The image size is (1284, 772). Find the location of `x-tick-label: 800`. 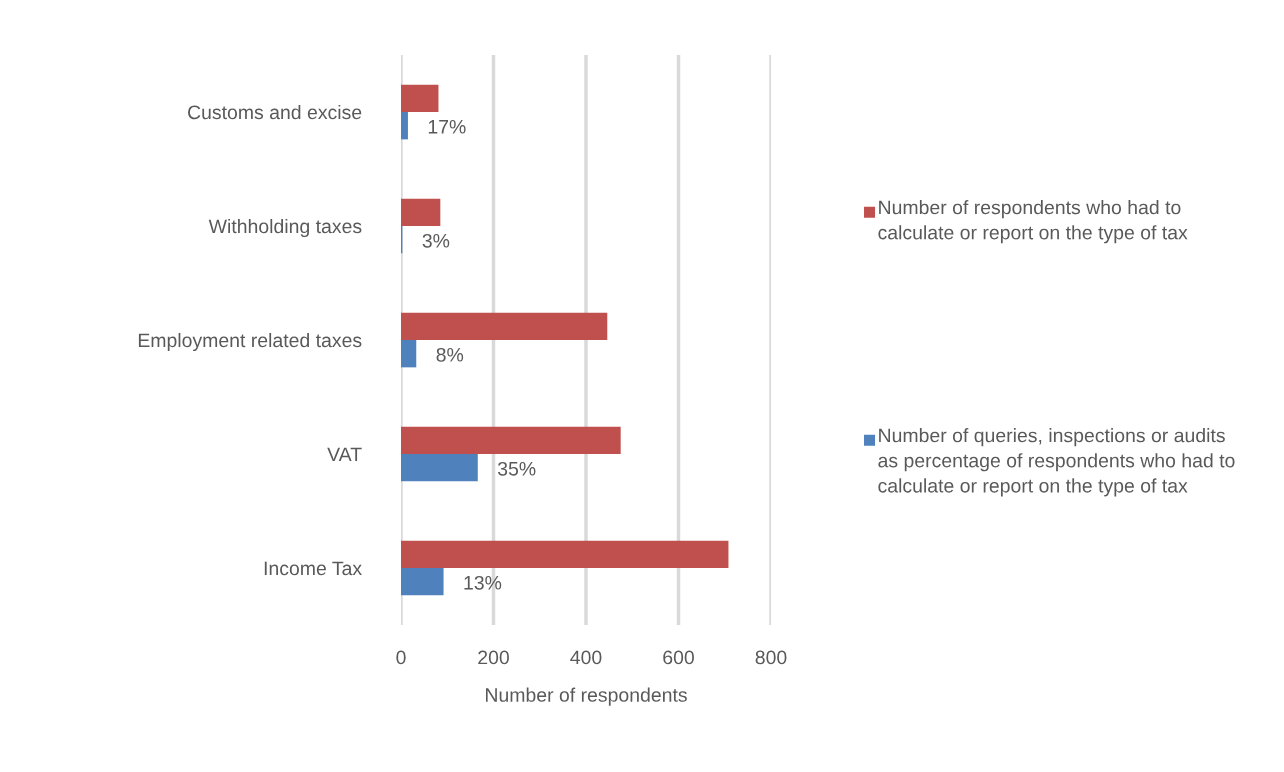

x-tick-label: 800 is located at coordinates (771, 657).